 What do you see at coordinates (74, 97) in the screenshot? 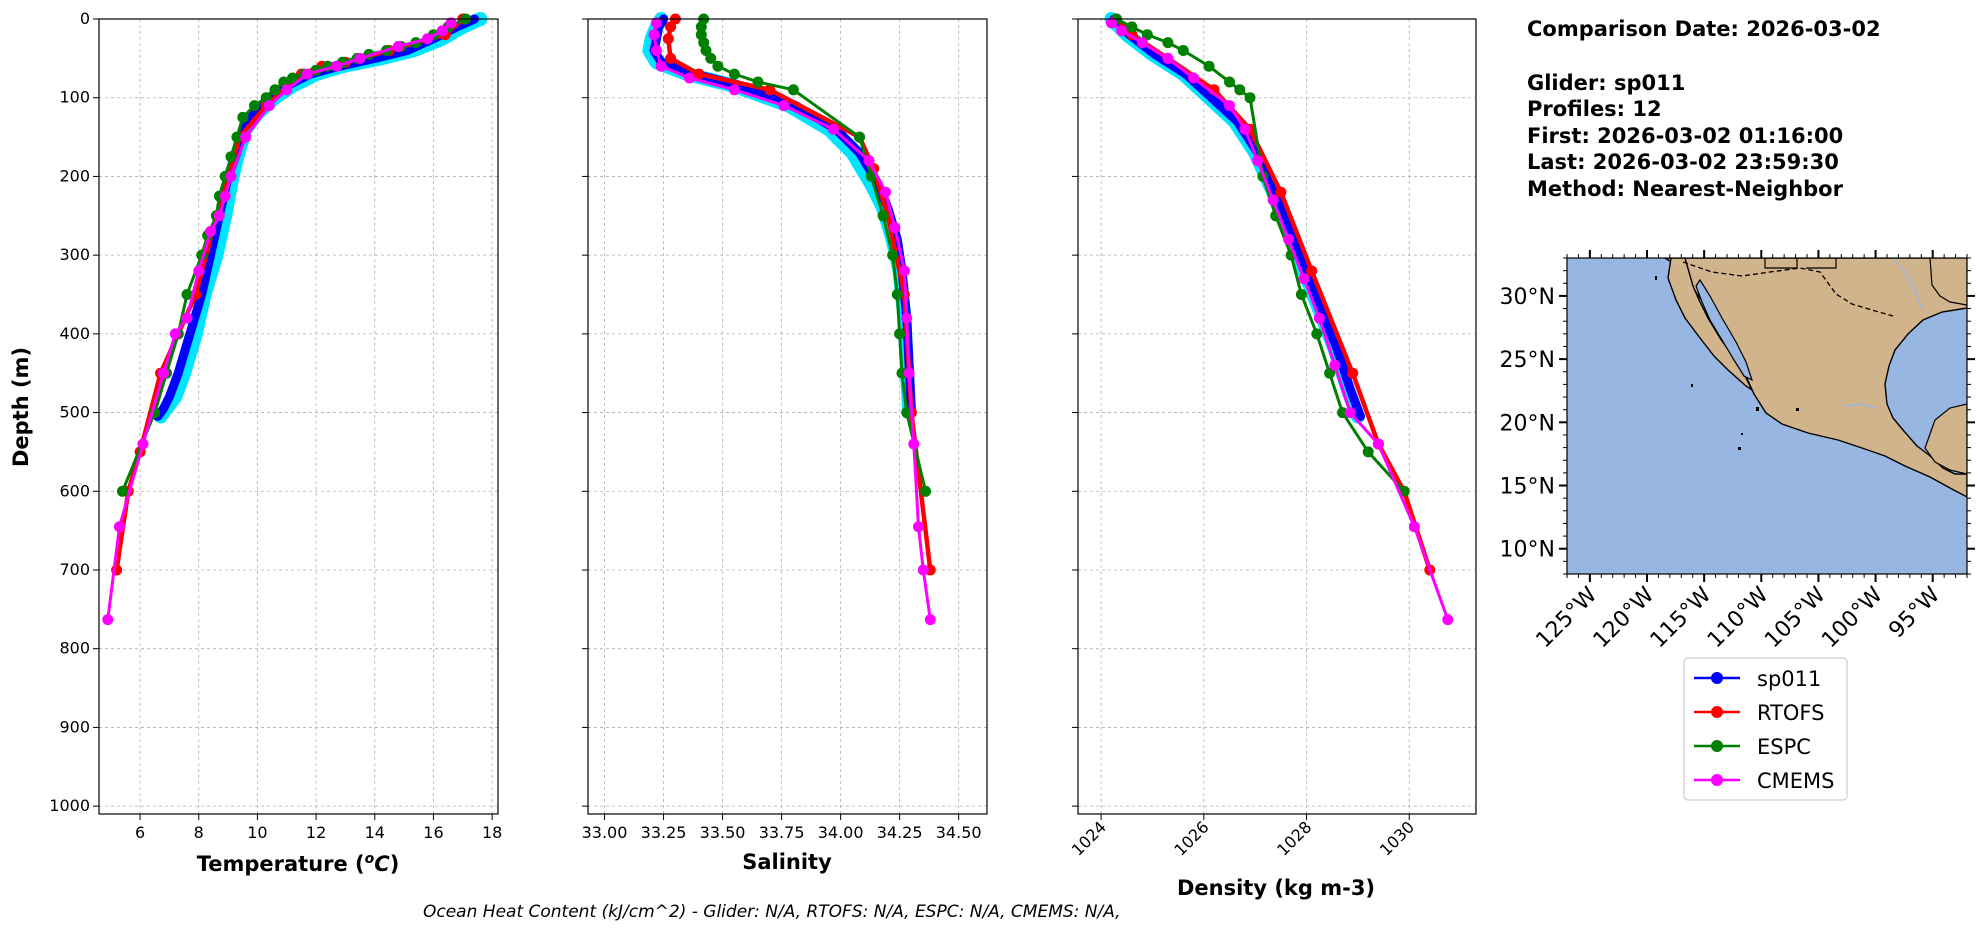
I see `depth-y-tick-label: 100` at bounding box center [74, 97].